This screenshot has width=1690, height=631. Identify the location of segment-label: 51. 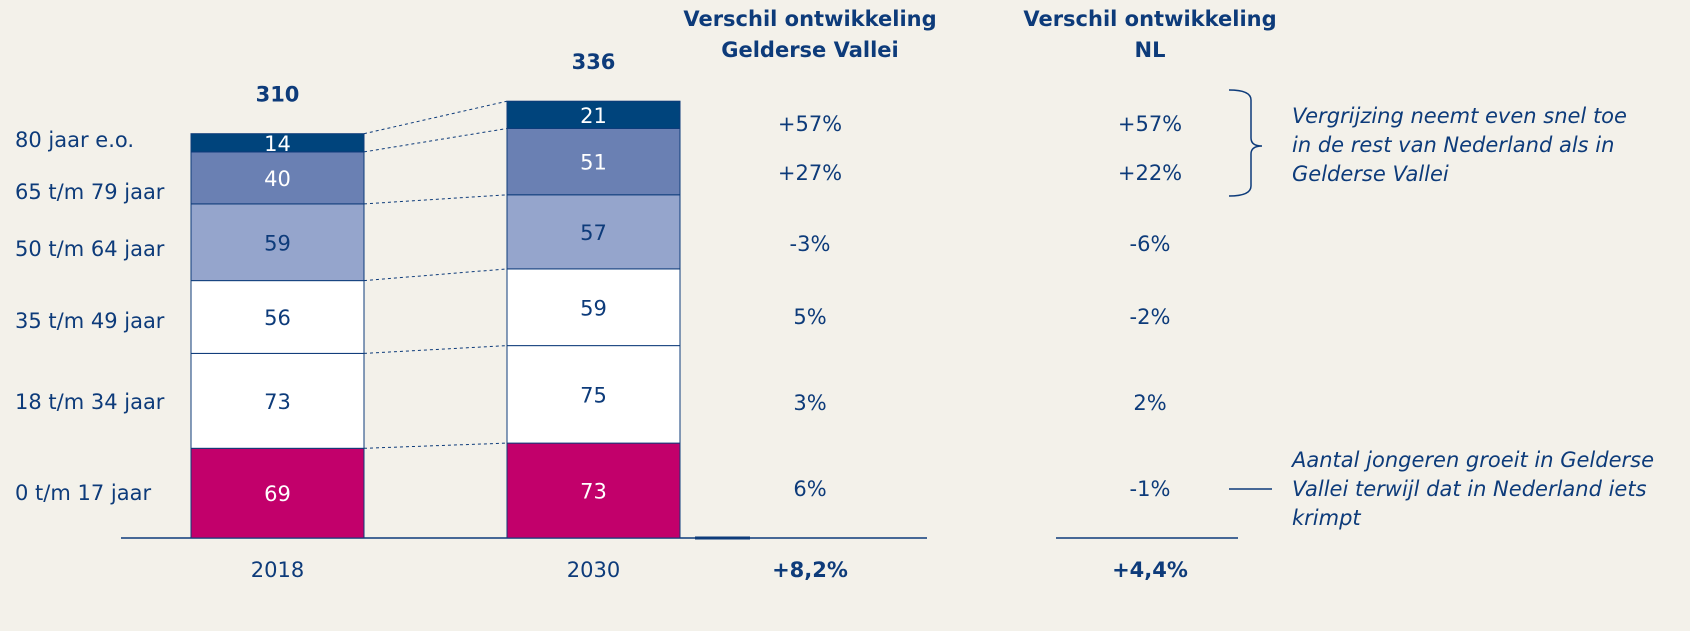
(593, 163).